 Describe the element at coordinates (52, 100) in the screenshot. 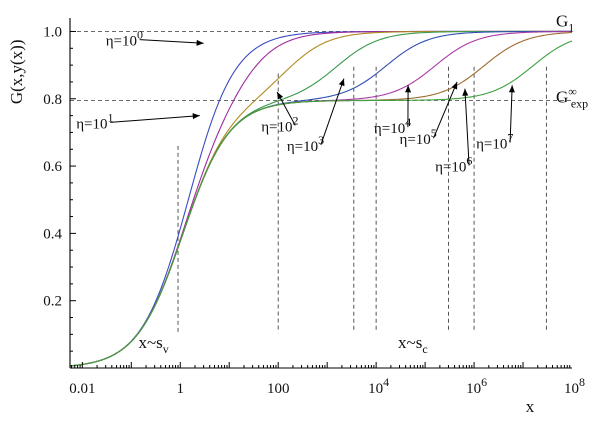

I see `y-tick-label-4: 0.8` at that location.